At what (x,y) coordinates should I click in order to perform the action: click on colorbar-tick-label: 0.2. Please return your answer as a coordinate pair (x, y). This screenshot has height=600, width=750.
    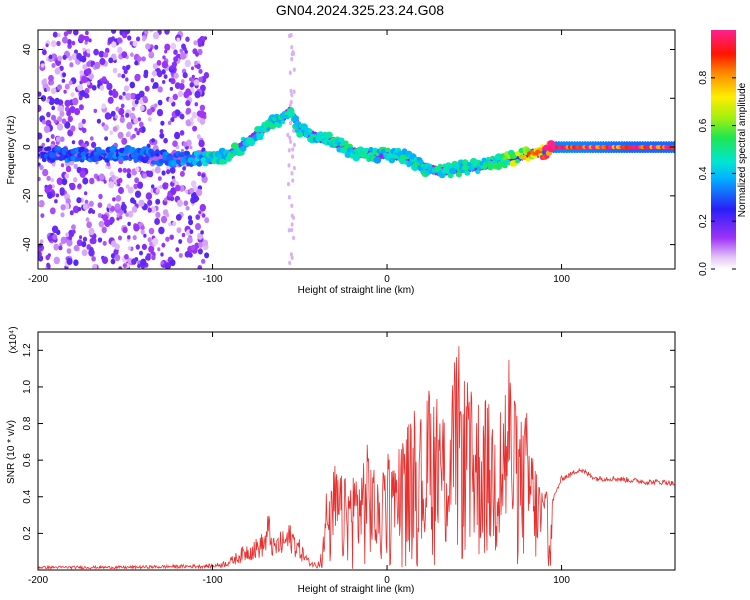
    Looking at the image, I should click on (703, 221).